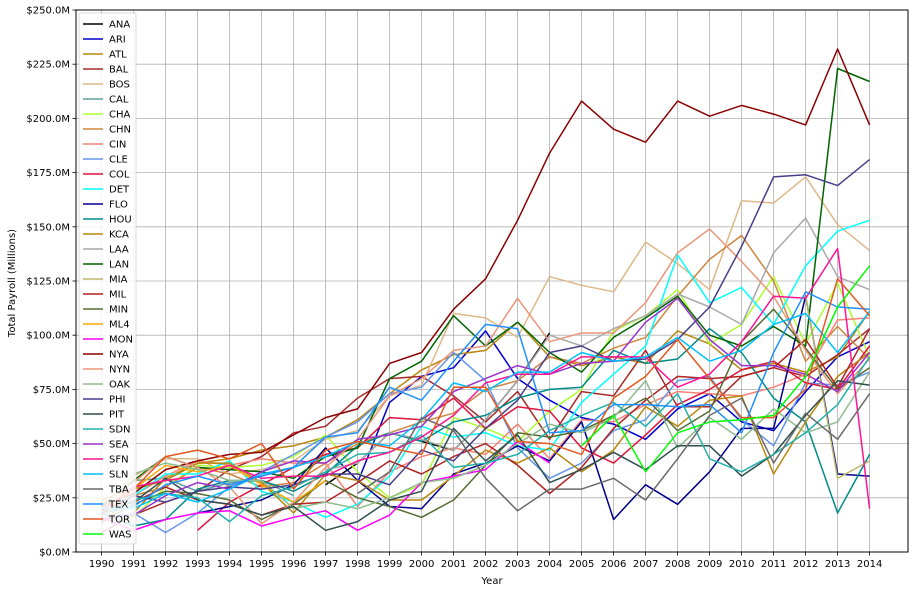 The height and width of the screenshot is (593, 916). Describe the element at coordinates (119, 460) in the screenshot. I see `legend-label: SFN` at that location.